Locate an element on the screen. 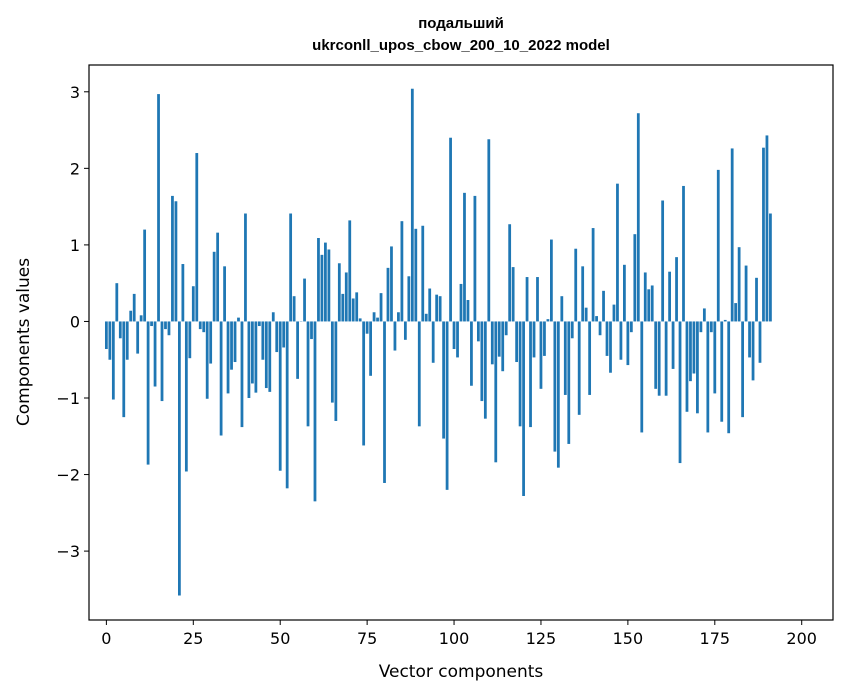 The width and height of the screenshot is (847, 696). chart-title-line-1: подальший is located at coordinates (461, 23).